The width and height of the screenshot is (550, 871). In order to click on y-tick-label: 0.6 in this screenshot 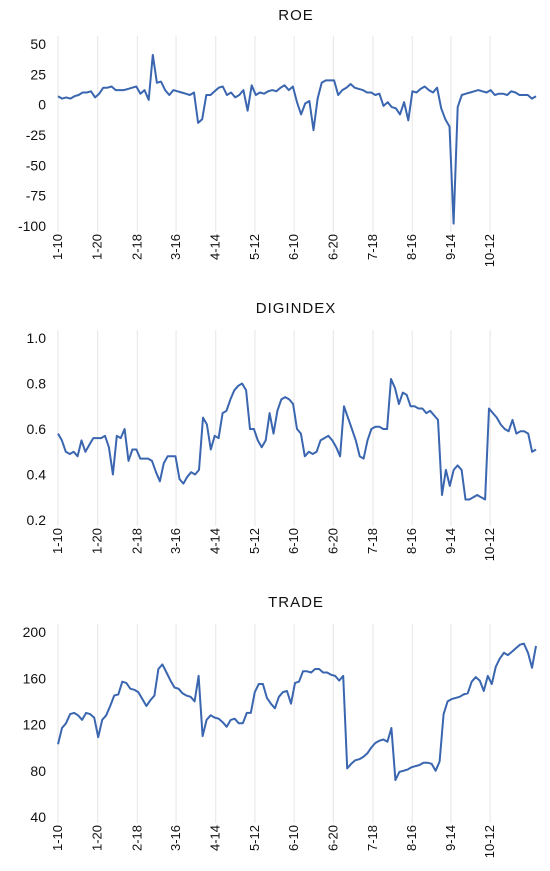, I will do `click(37, 429)`.